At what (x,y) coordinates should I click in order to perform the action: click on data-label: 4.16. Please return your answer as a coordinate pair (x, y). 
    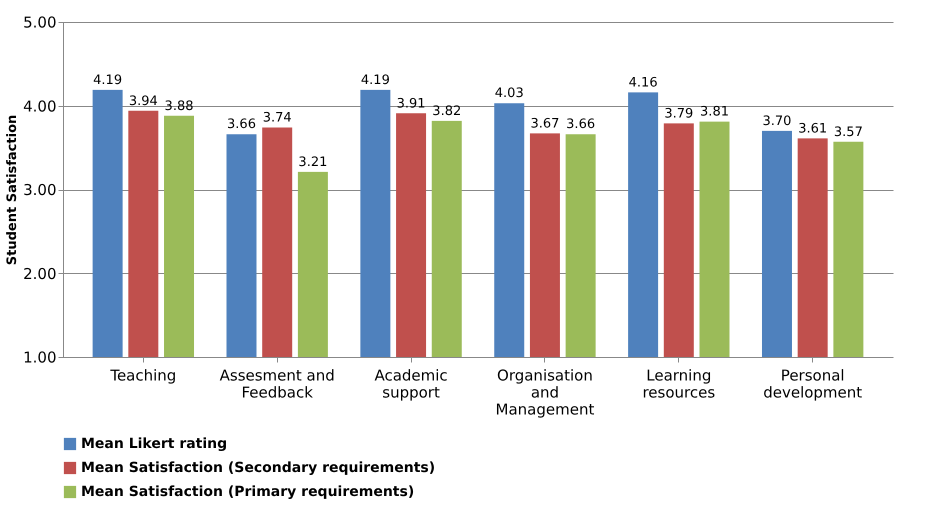
    Looking at the image, I should click on (643, 82).